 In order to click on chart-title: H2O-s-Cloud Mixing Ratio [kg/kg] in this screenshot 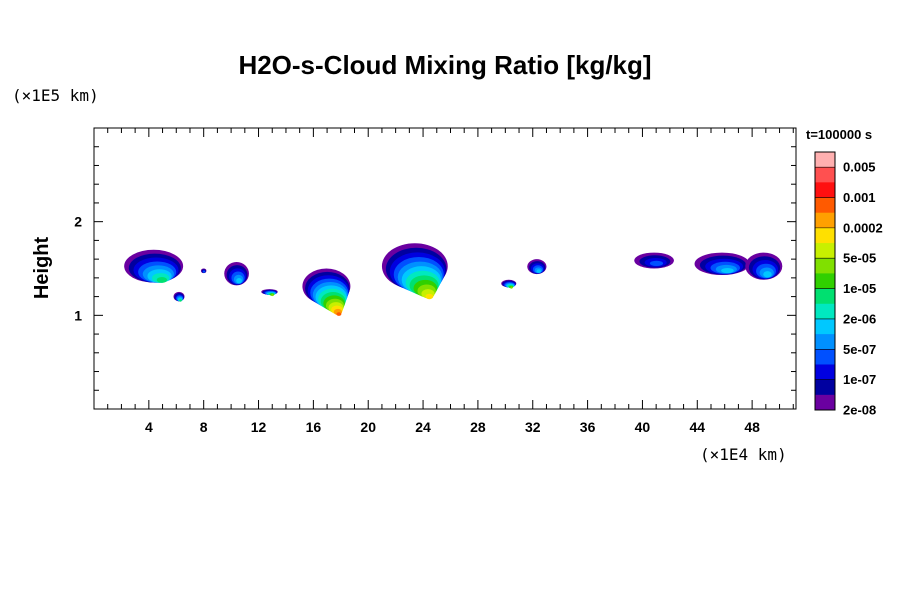, I will do `click(444, 65)`.